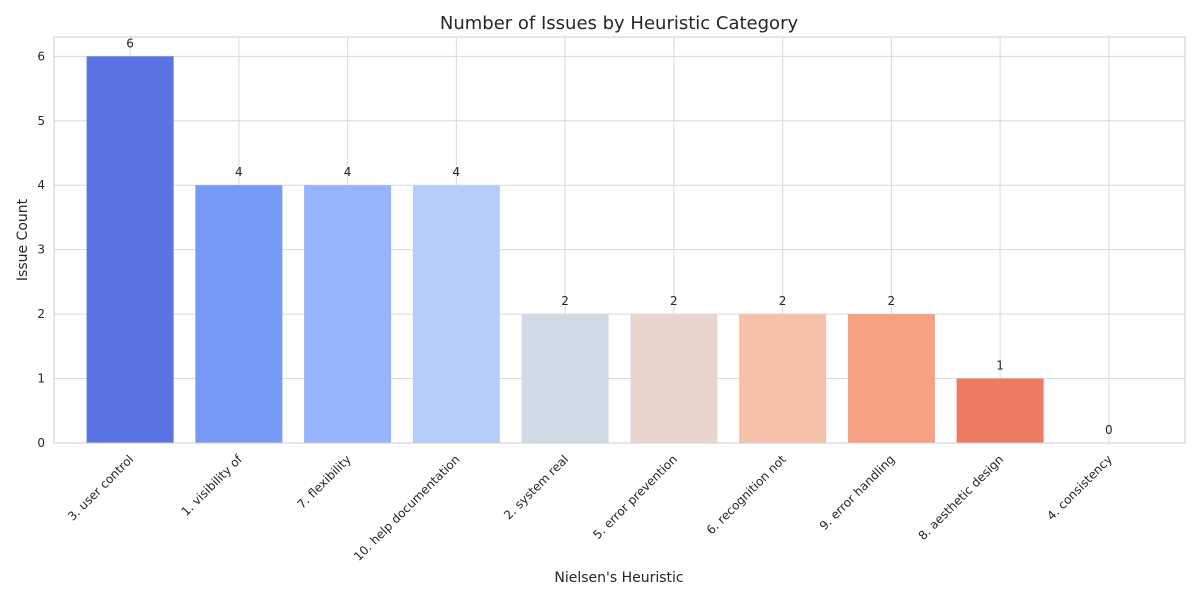 The width and height of the screenshot is (1200, 604). What do you see at coordinates (23, 239) in the screenshot?
I see `y-axis-label: Issue Count` at bounding box center [23, 239].